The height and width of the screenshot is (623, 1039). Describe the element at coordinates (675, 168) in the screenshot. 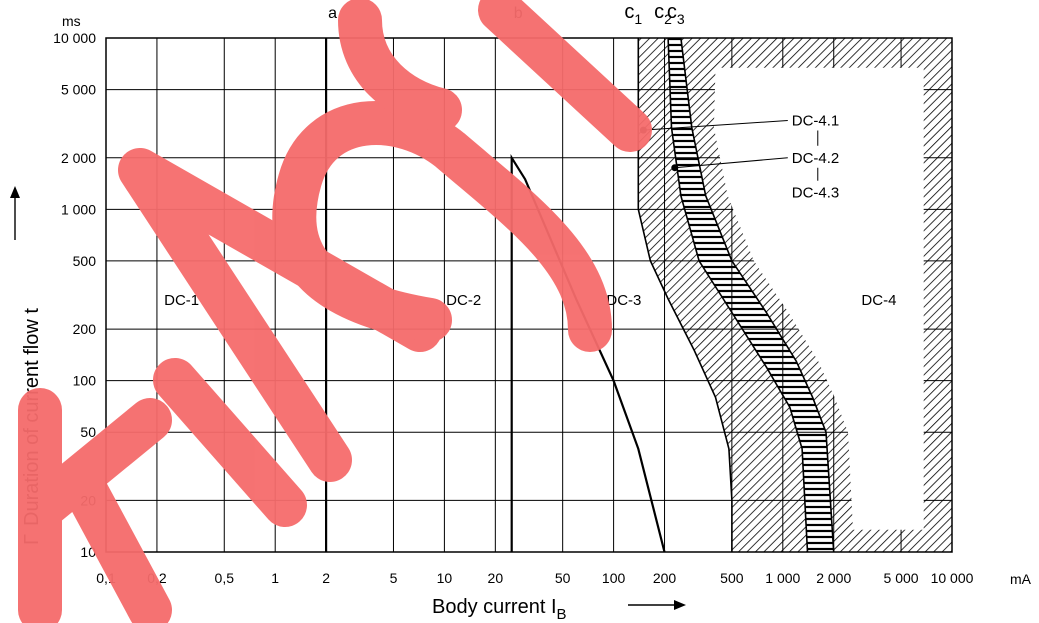

I see `annotation-dot` at that location.